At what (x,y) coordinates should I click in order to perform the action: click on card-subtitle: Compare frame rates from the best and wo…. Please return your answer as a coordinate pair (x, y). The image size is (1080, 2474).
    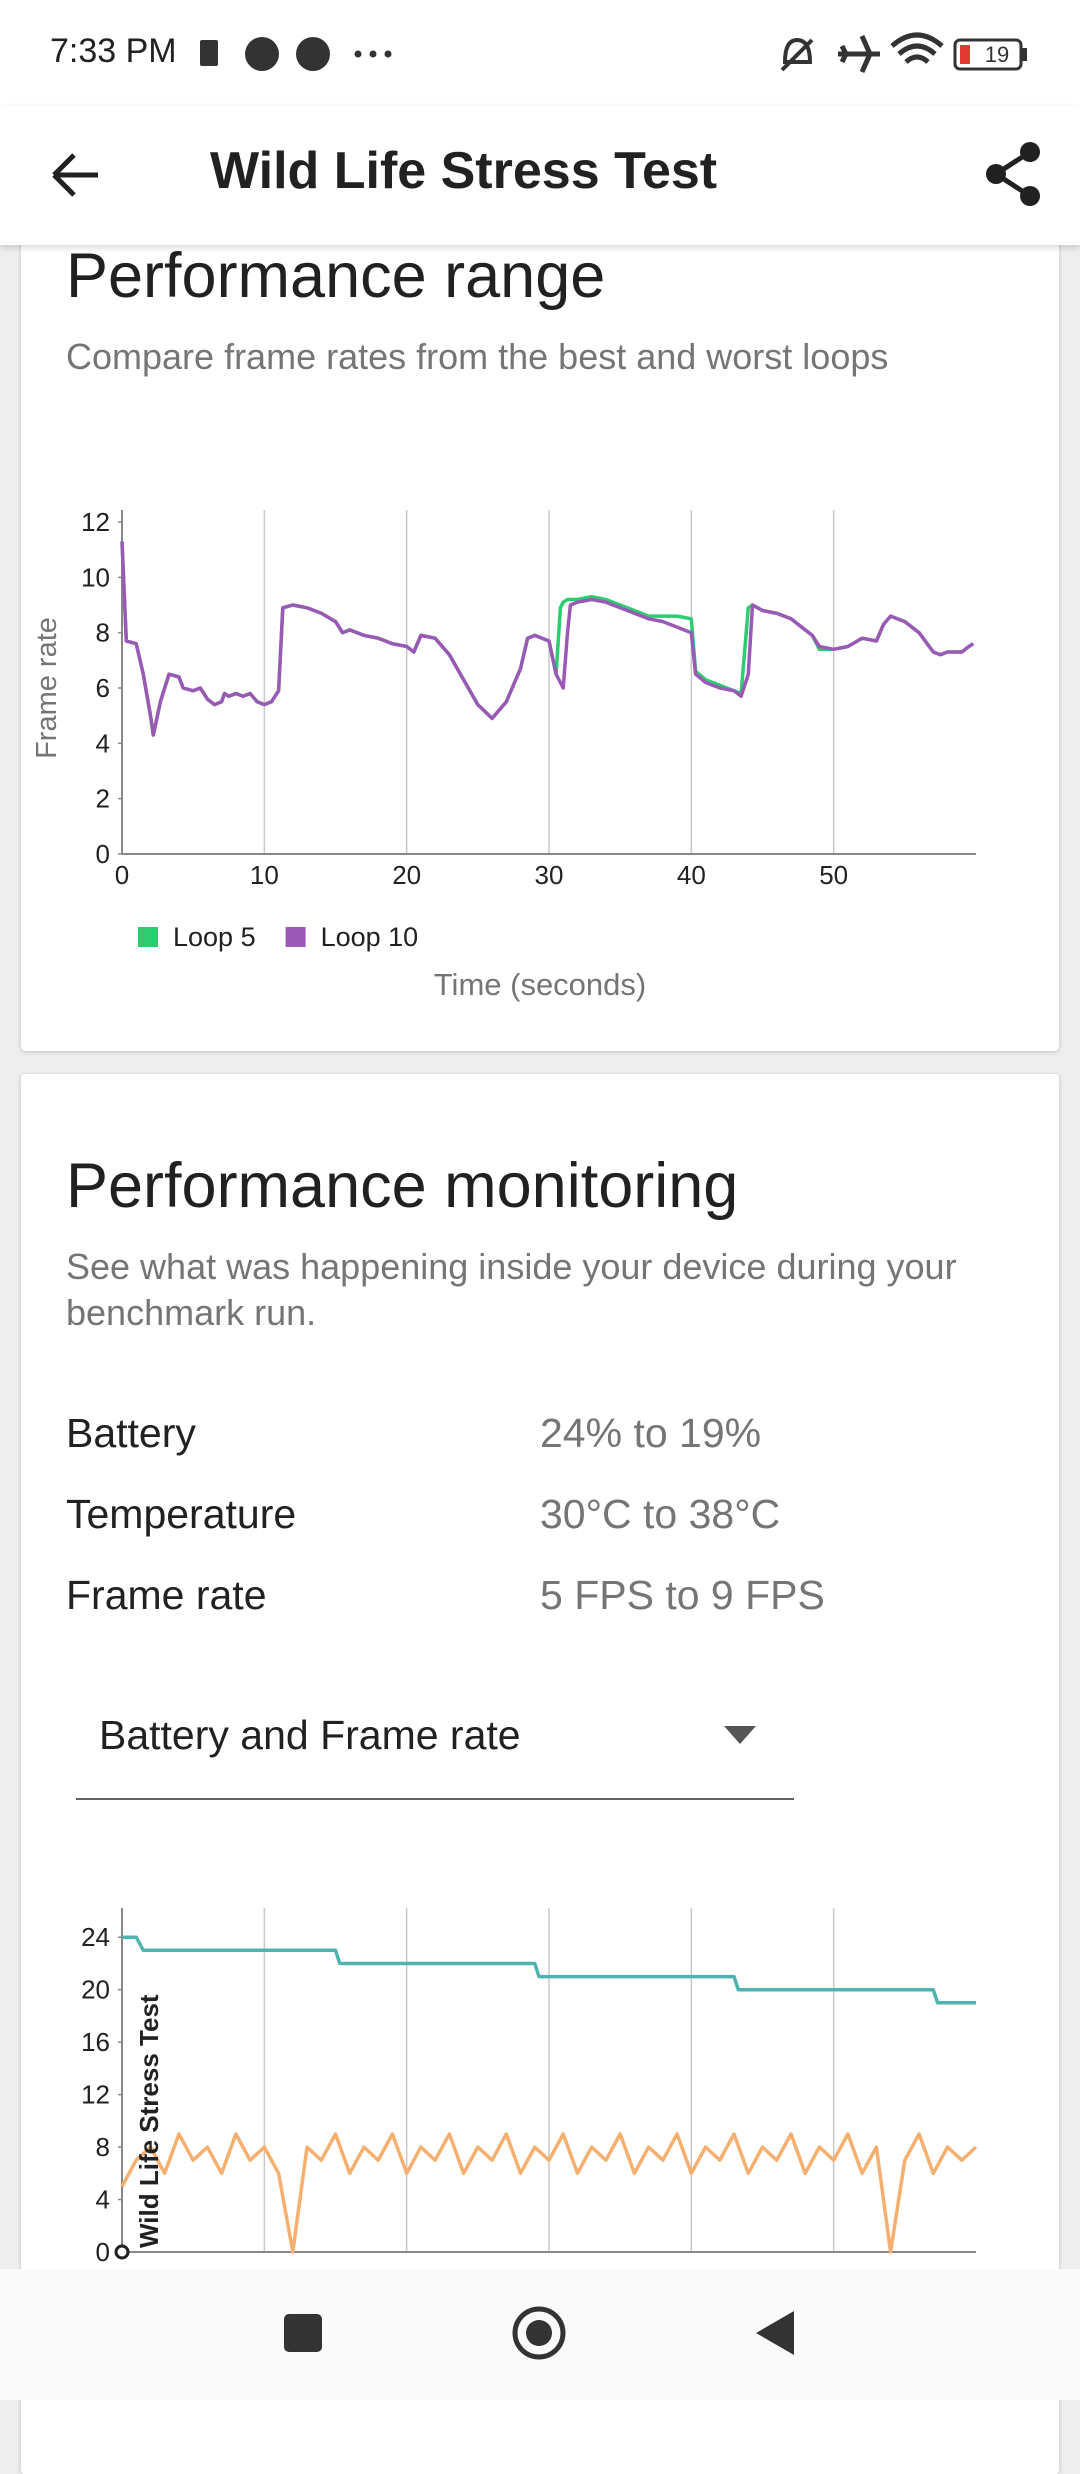
    Looking at the image, I should click on (477, 356).